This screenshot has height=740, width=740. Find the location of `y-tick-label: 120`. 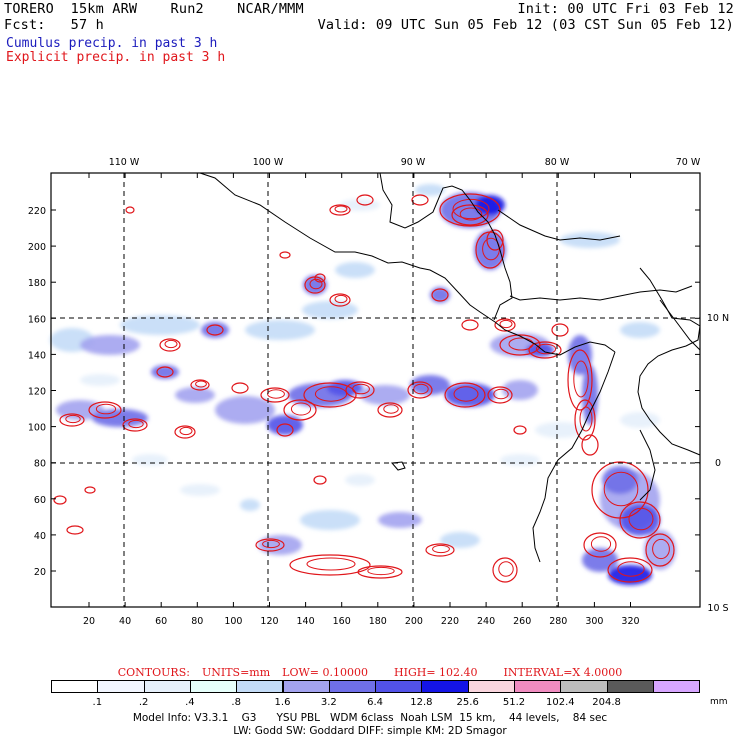

y-tick-label: 120 is located at coordinates (37, 392).